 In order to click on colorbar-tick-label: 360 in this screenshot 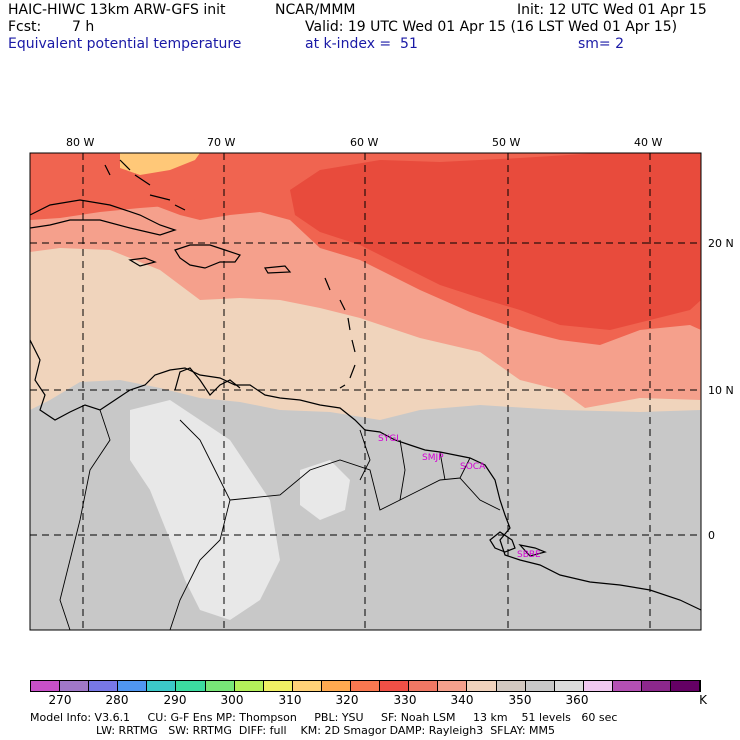, I will do `click(577, 700)`.